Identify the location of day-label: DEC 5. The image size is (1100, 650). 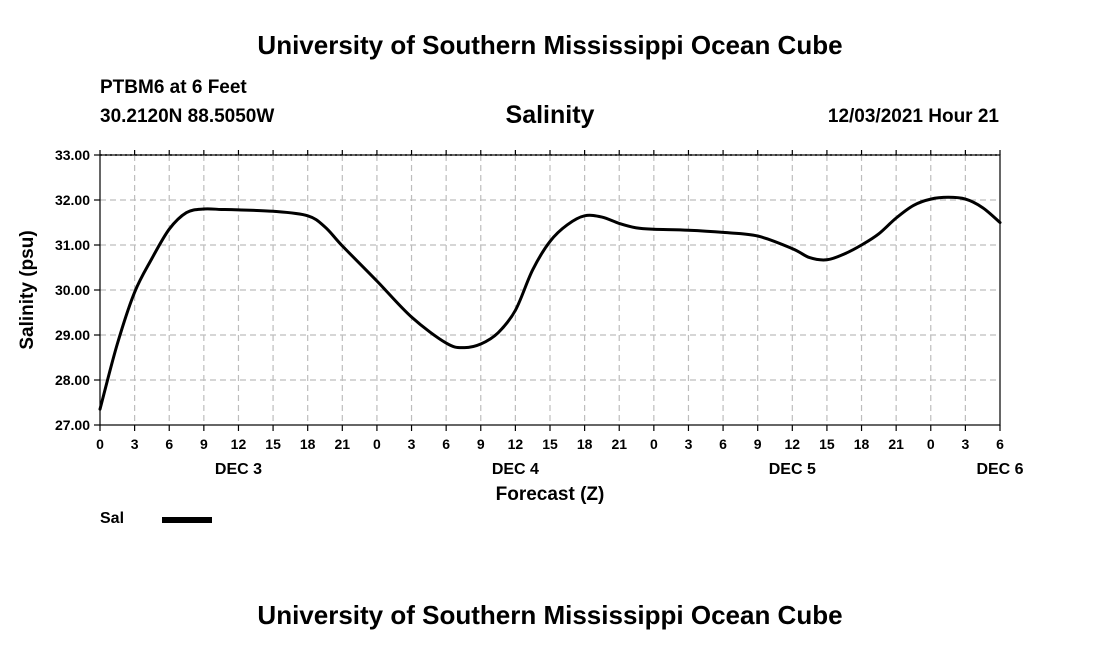
(792, 469).